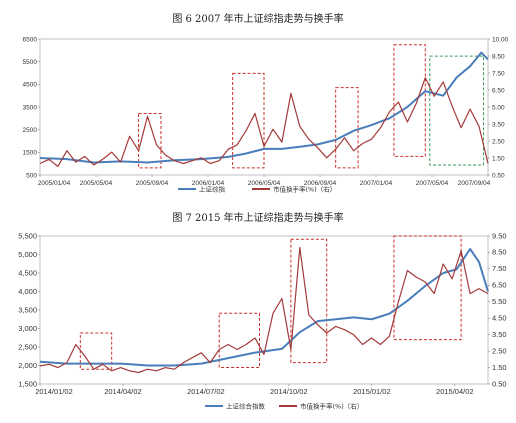 The image size is (516, 423). What do you see at coordinates (27, 346) in the screenshot?
I see `y-left-tick-label: 2,500` at bounding box center [27, 346].